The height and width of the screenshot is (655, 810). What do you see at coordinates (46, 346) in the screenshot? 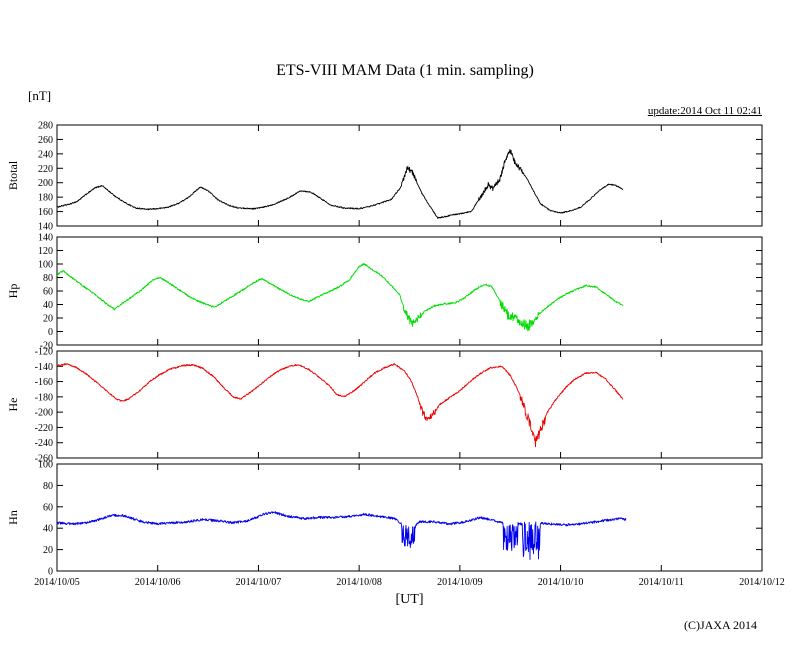
I see `hp-ytick-label: -20` at bounding box center [46, 346].